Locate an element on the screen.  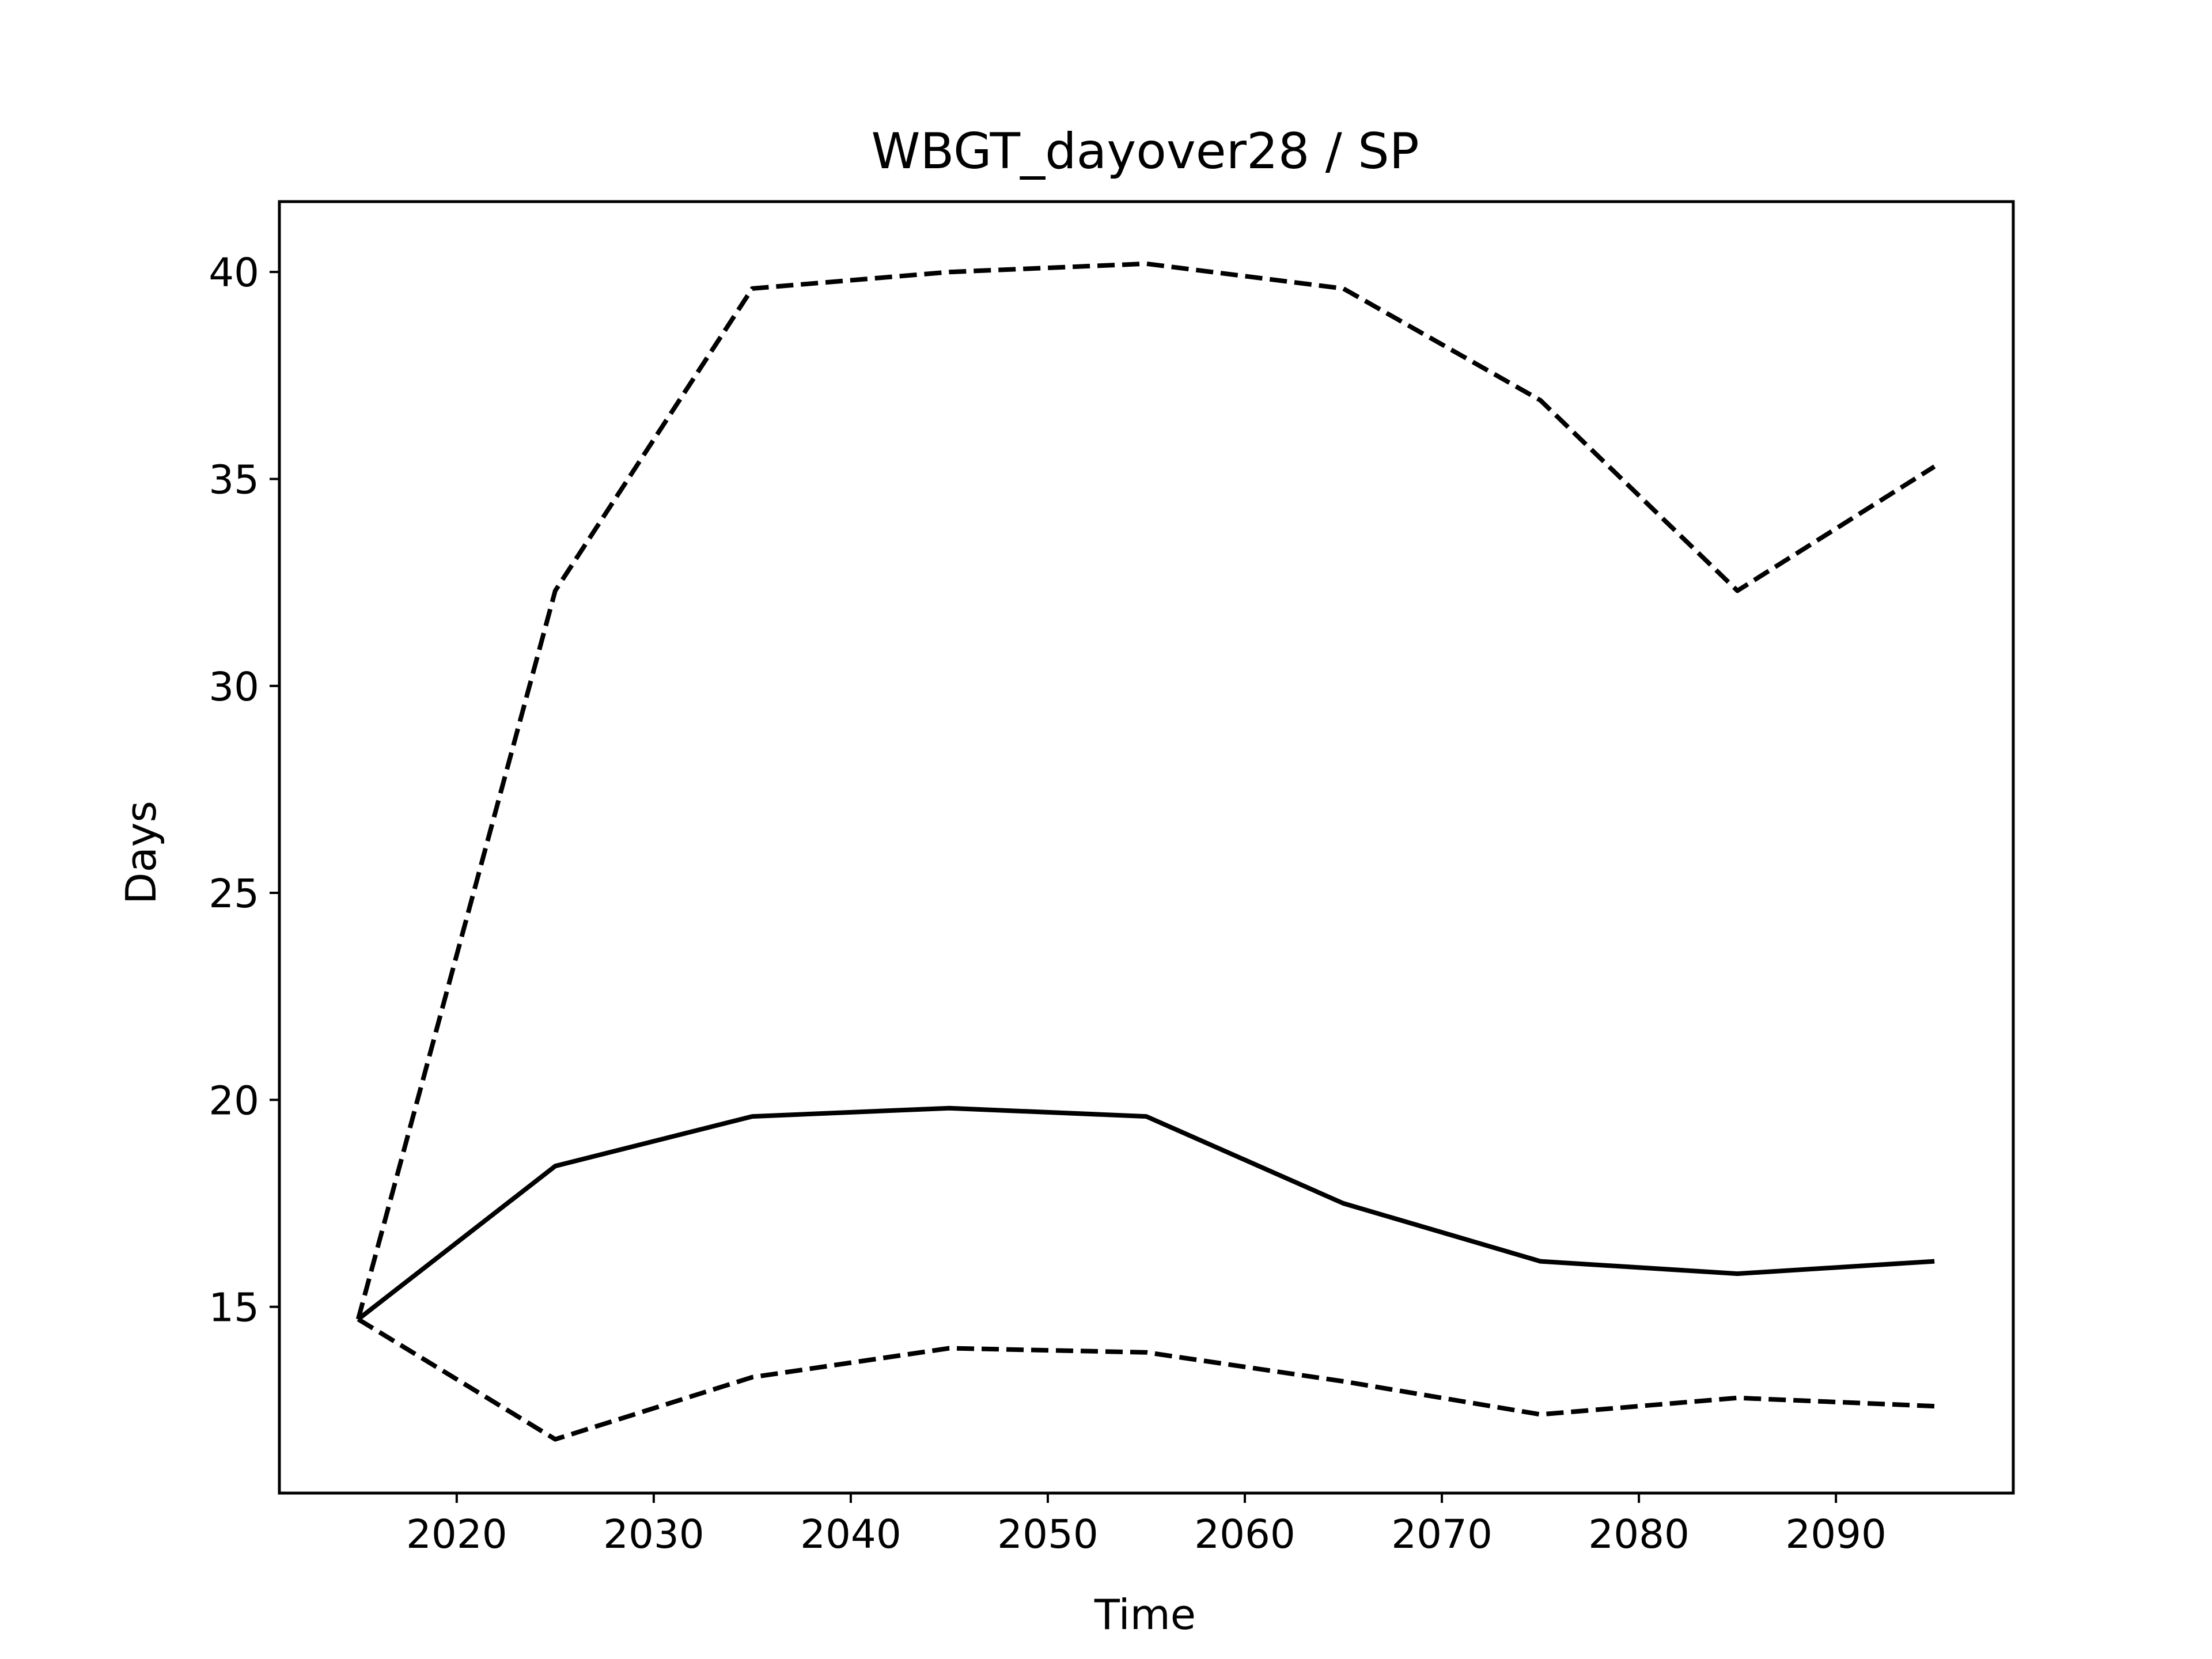
x-tick-label: 2070 is located at coordinates (1442, 1535).